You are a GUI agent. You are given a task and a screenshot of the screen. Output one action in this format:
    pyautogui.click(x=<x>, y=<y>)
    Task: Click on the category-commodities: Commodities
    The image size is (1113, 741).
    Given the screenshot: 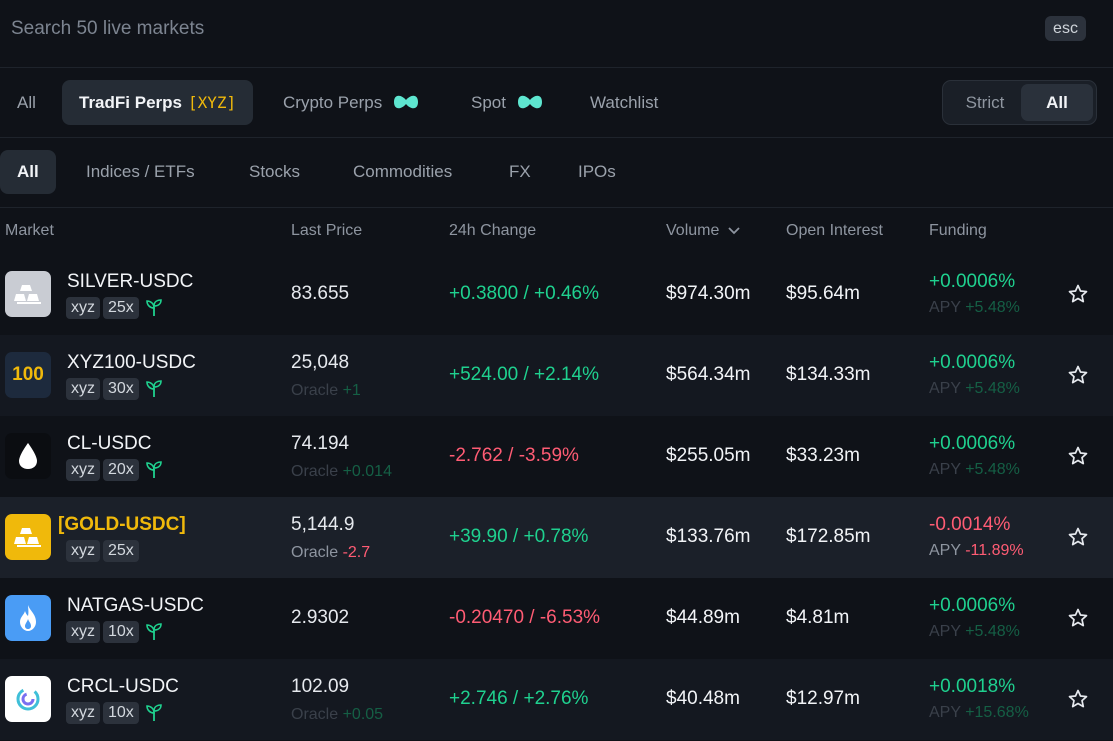 What is the action you would take?
    pyautogui.click(x=403, y=171)
    